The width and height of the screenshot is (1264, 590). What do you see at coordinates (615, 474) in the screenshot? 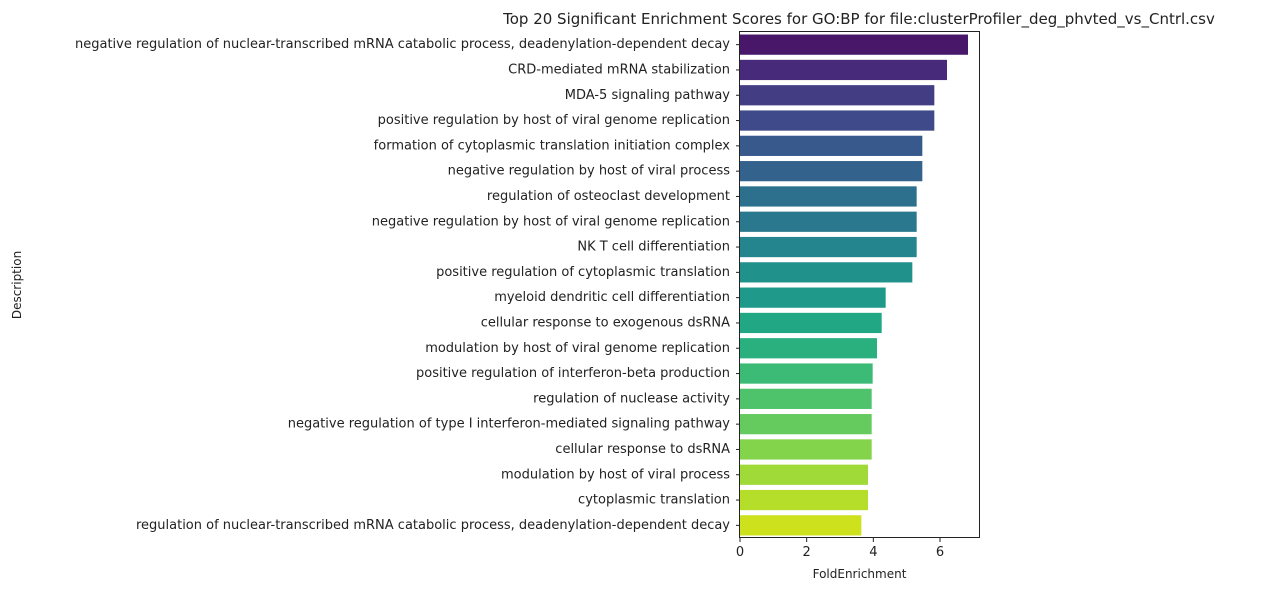
I see `y-tick-label: modulation by host of viral process` at bounding box center [615, 474].